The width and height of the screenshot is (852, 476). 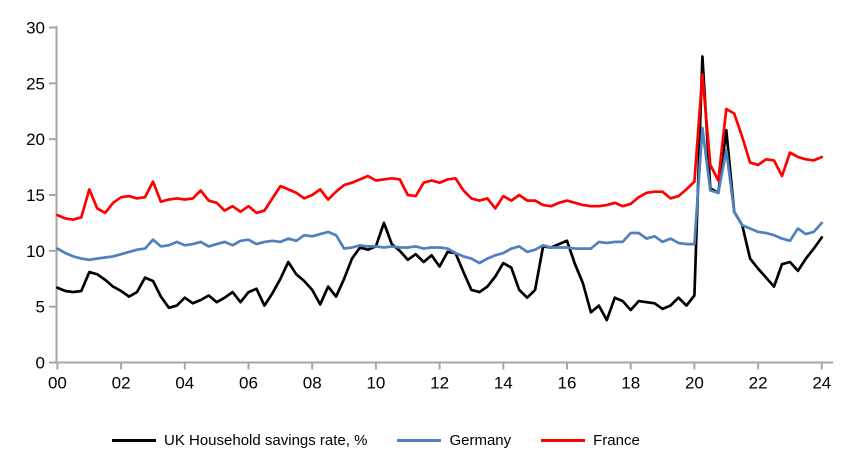 I want to click on x-axis-tick-label: 18, so click(x=630, y=383).